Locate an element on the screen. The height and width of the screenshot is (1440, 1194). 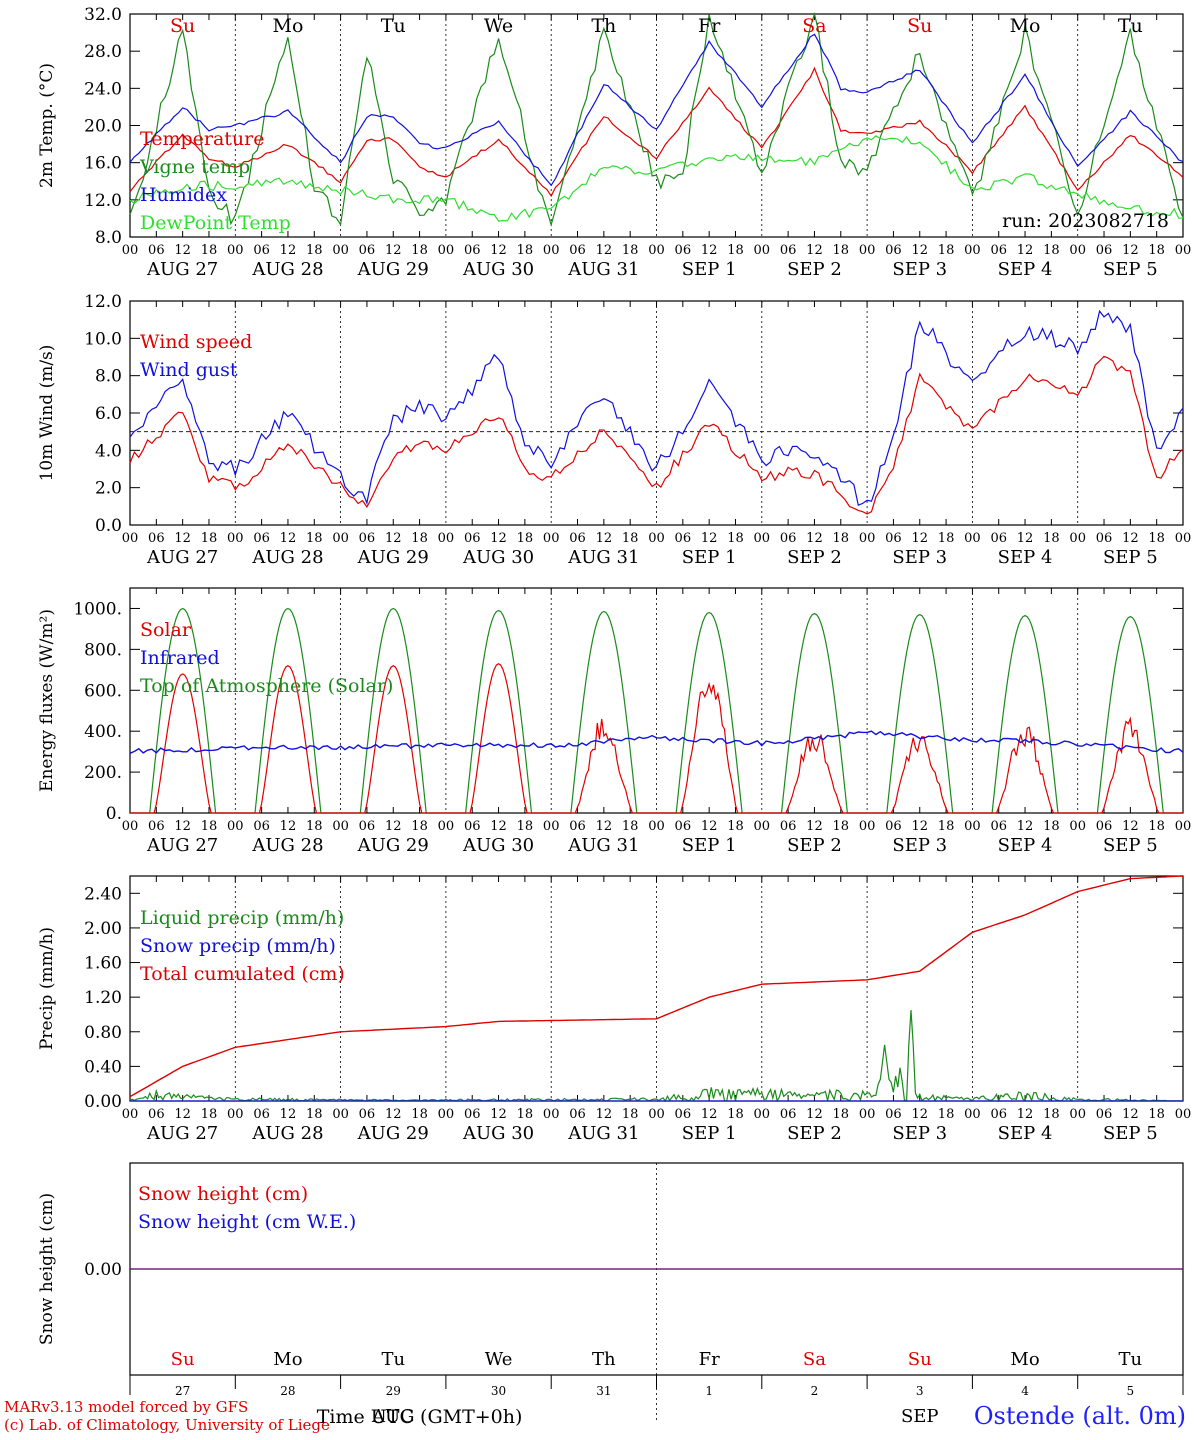
month-label-sep: SEP is located at coordinates (920, 1416).